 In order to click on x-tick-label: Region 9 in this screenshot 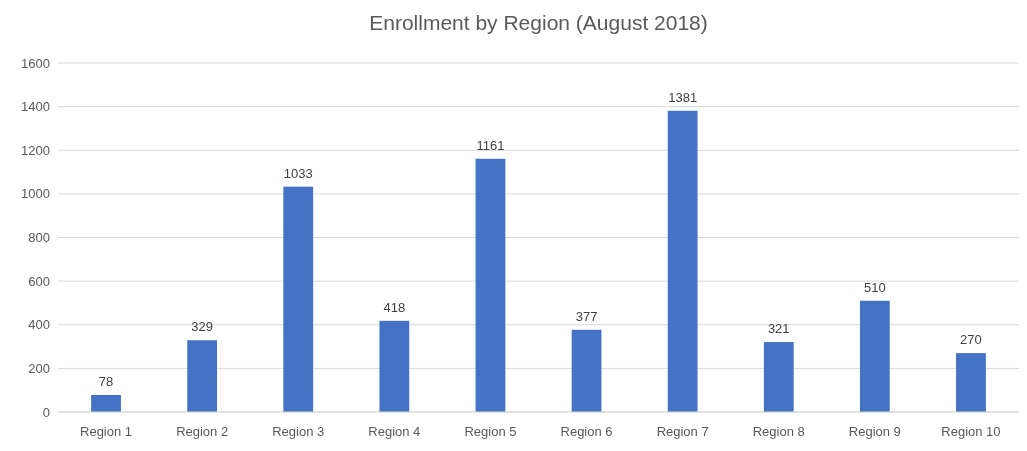, I will do `click(874, 431)`.